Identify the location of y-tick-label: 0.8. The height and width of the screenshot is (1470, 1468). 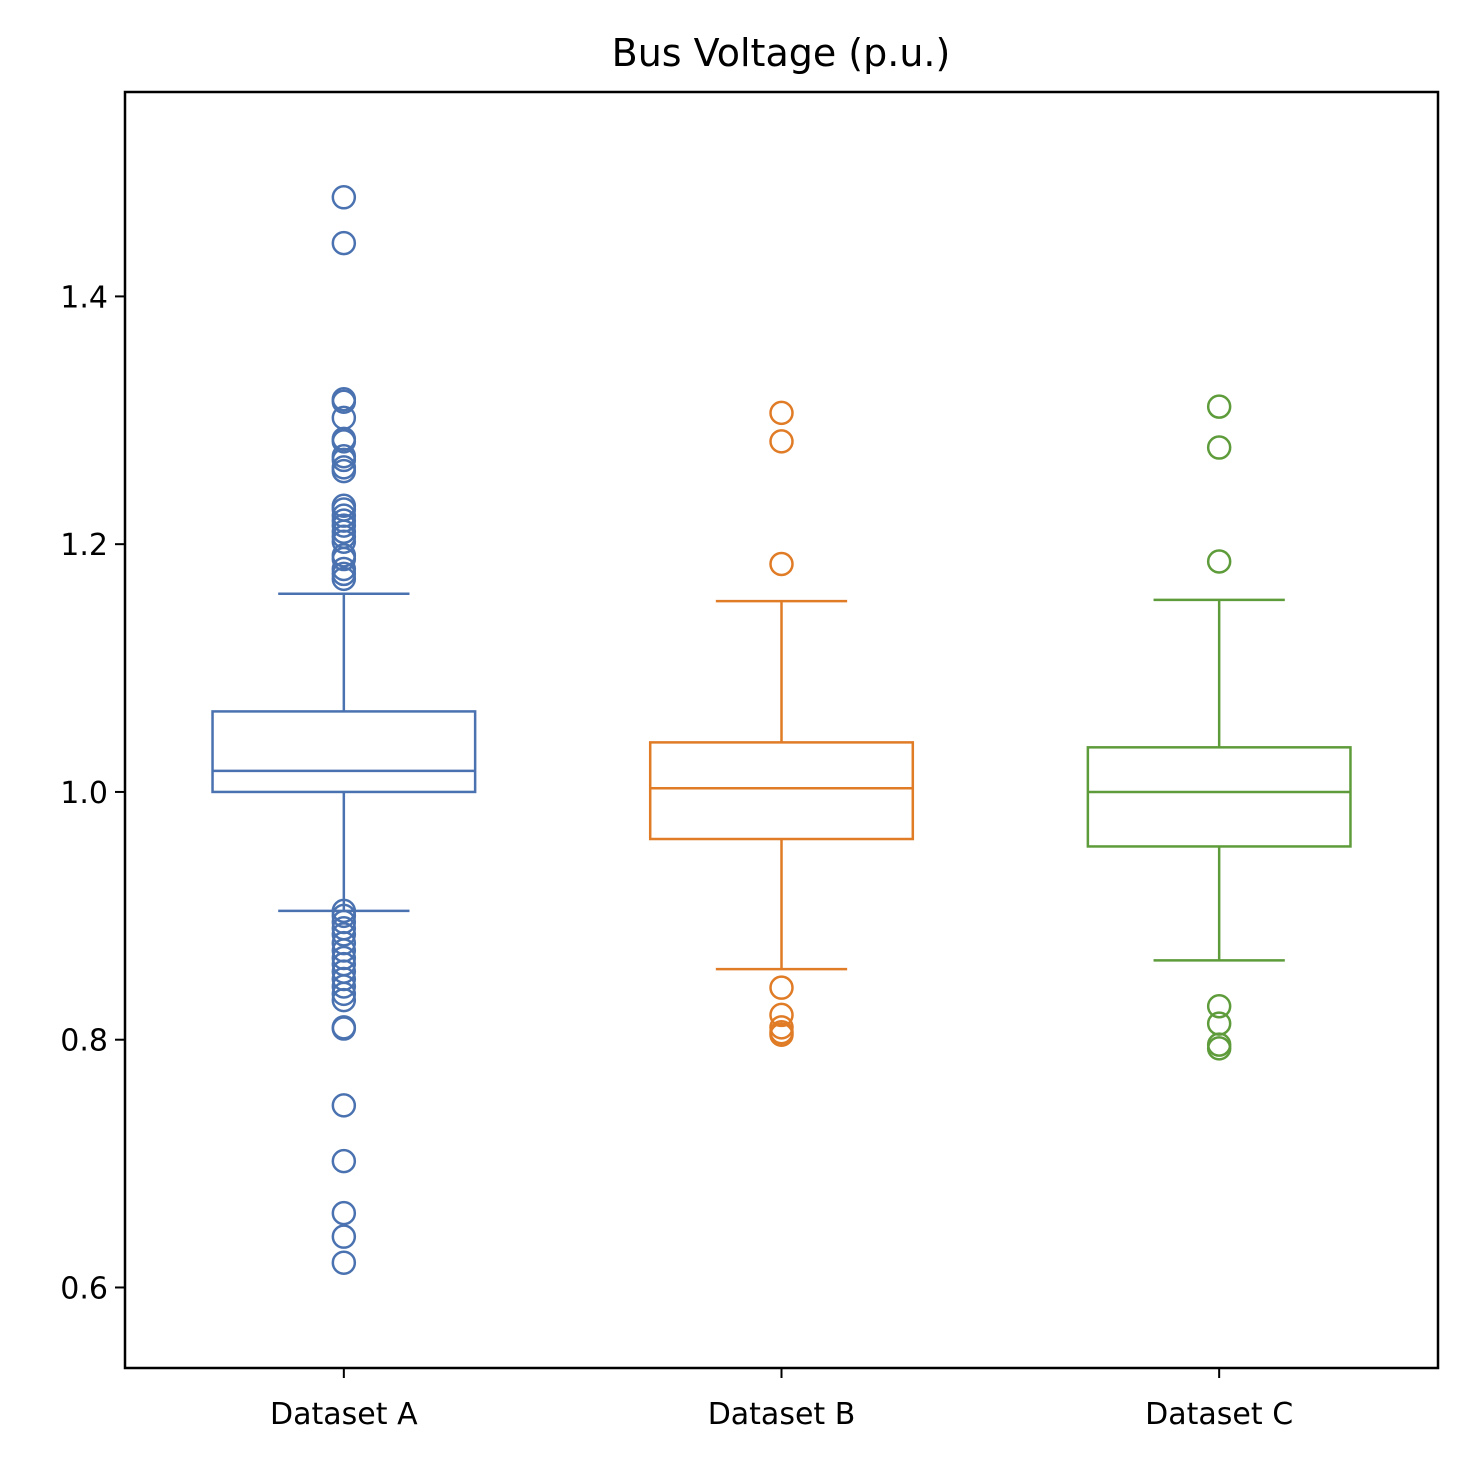
(84, 1041).